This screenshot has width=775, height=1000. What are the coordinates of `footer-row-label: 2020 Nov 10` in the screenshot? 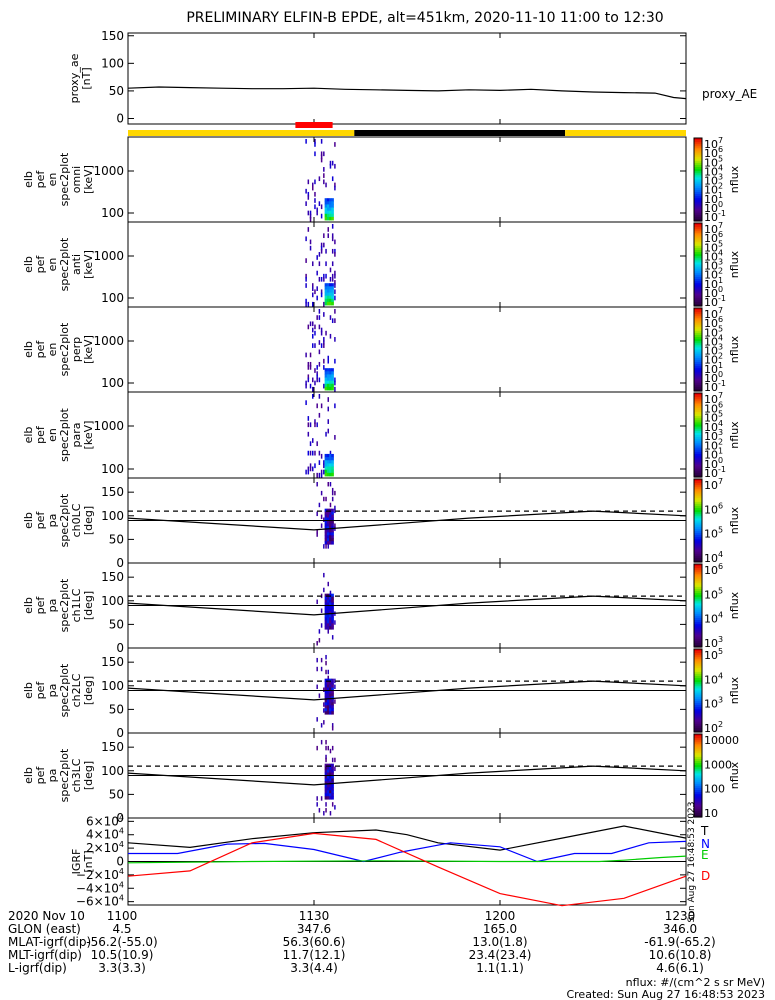 It's located at (46, 916).